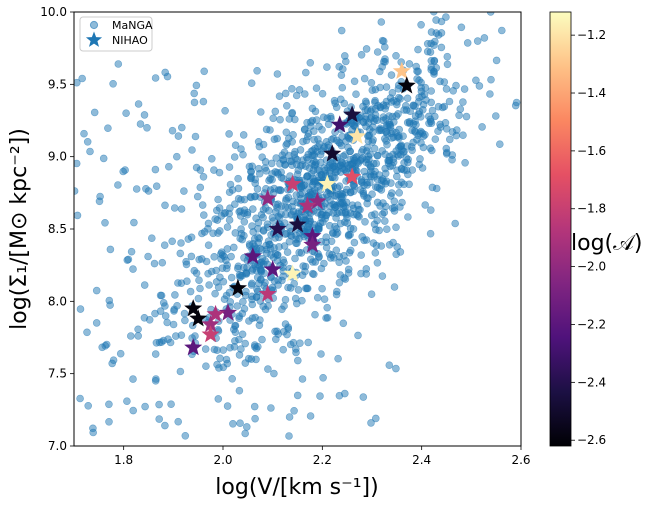 The width and height of the screenshot is (649, 508). What do you see at coordinates (591, 209) in the screenshot?
I see `colorbar-tick-label: −1.8` at bounding box center [591, 209].